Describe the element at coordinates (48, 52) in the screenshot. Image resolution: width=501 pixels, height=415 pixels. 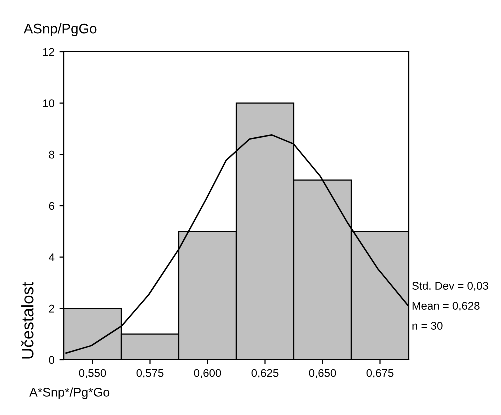
I see `y-tick-label: 12` at that location.